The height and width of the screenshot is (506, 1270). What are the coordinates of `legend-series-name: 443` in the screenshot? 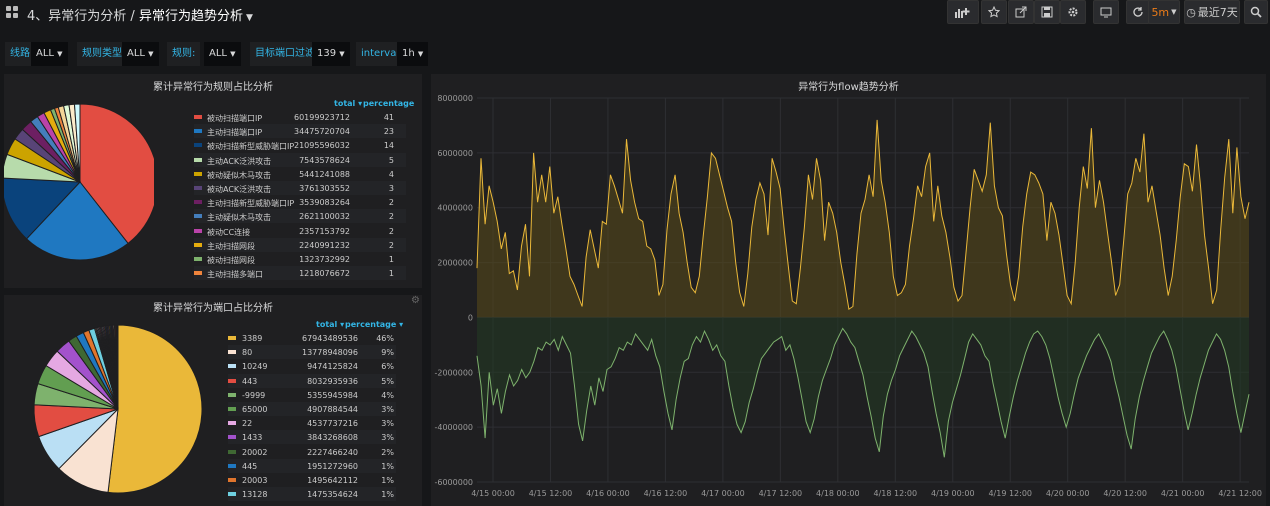 It's located at (250, 381).